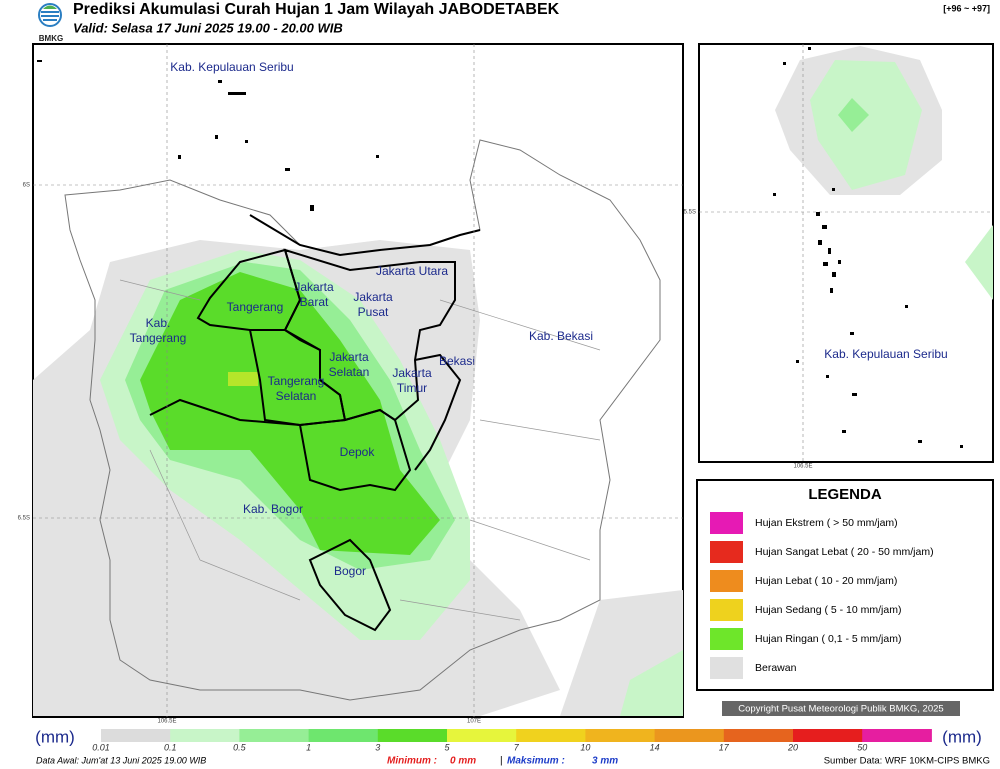 This screenshot has width=1000, height=769. What do you see at coordinates (412, 271) in the screenshot?
I see `region-label: Jakarta Utara` at bounding box center [412, 271].